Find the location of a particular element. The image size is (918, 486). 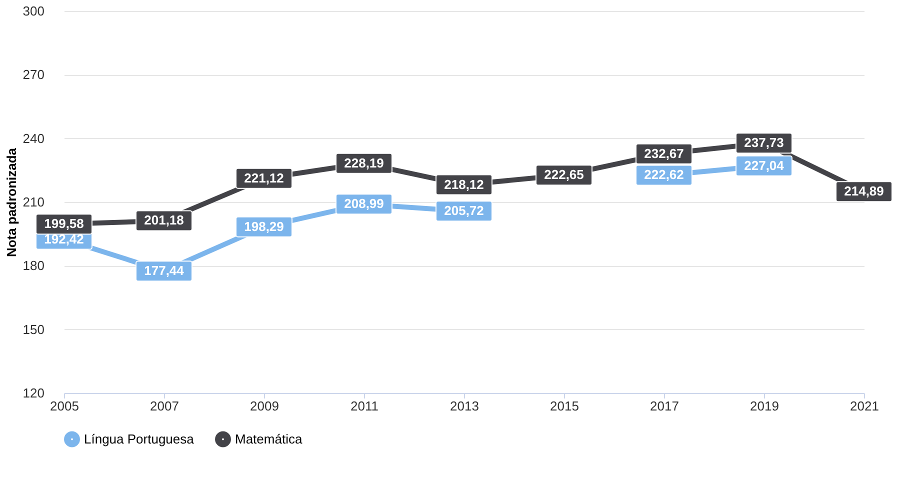

data-label: 218,12 is located at coordinates (464, 184).